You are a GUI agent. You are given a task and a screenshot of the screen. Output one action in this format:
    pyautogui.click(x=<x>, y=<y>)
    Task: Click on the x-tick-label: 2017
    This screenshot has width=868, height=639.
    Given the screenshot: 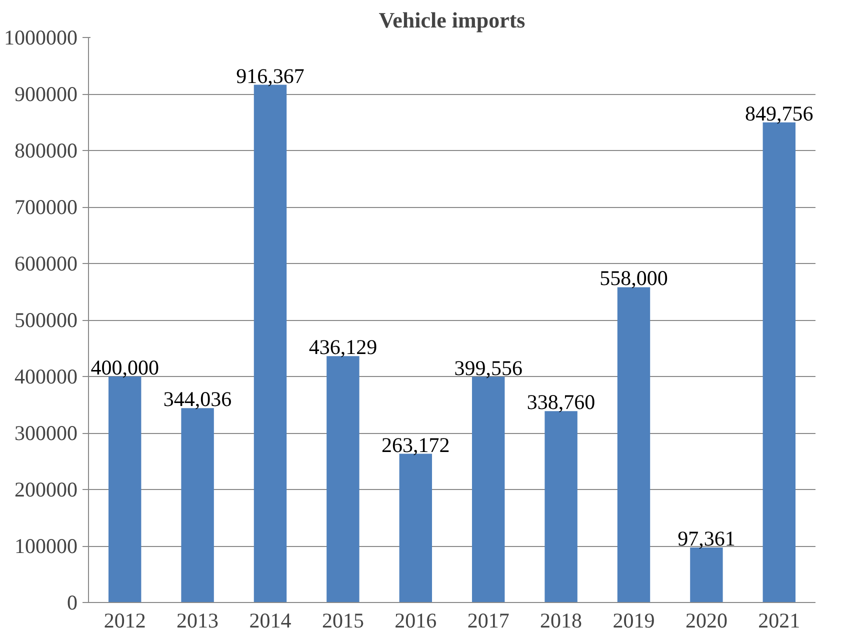 What is the action you would take?
    pyautogui.click(x=488, y=620)
    